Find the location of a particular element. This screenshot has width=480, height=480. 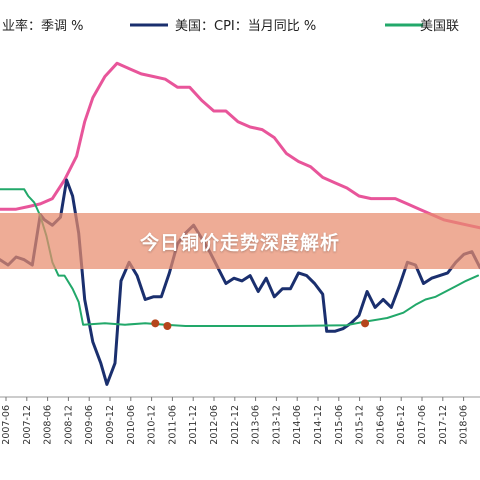

x-tick-label-13: 2013-12 is located at coordinates (276, 425).